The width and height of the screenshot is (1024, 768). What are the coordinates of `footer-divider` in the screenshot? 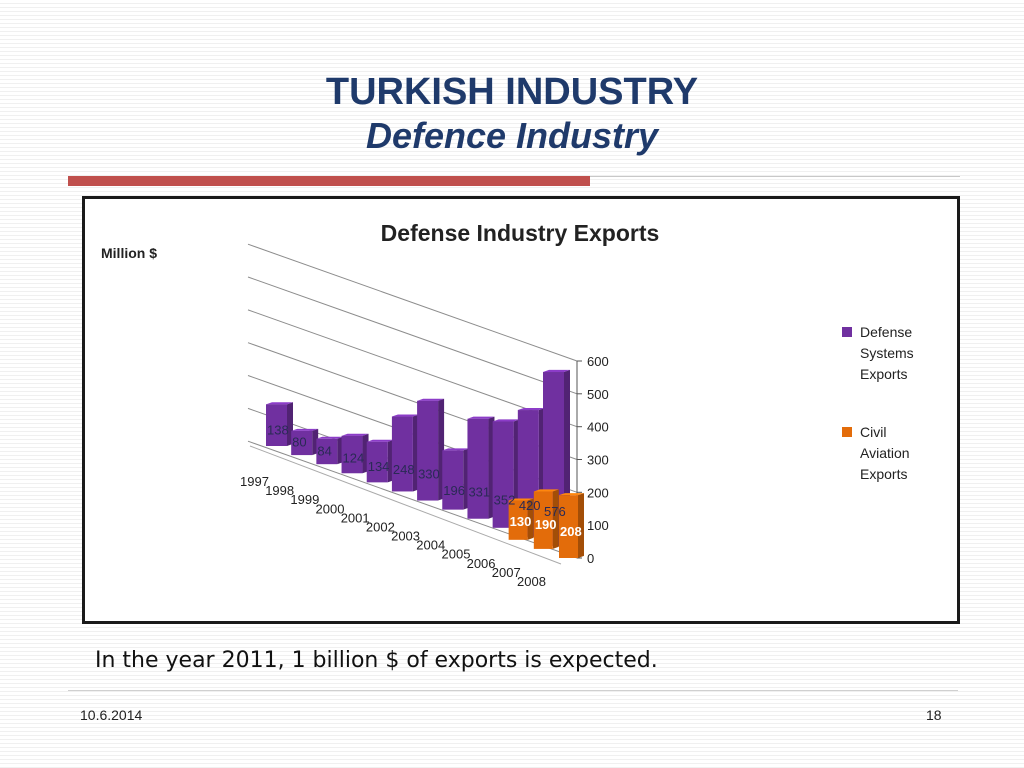 It's located at (513, 690).